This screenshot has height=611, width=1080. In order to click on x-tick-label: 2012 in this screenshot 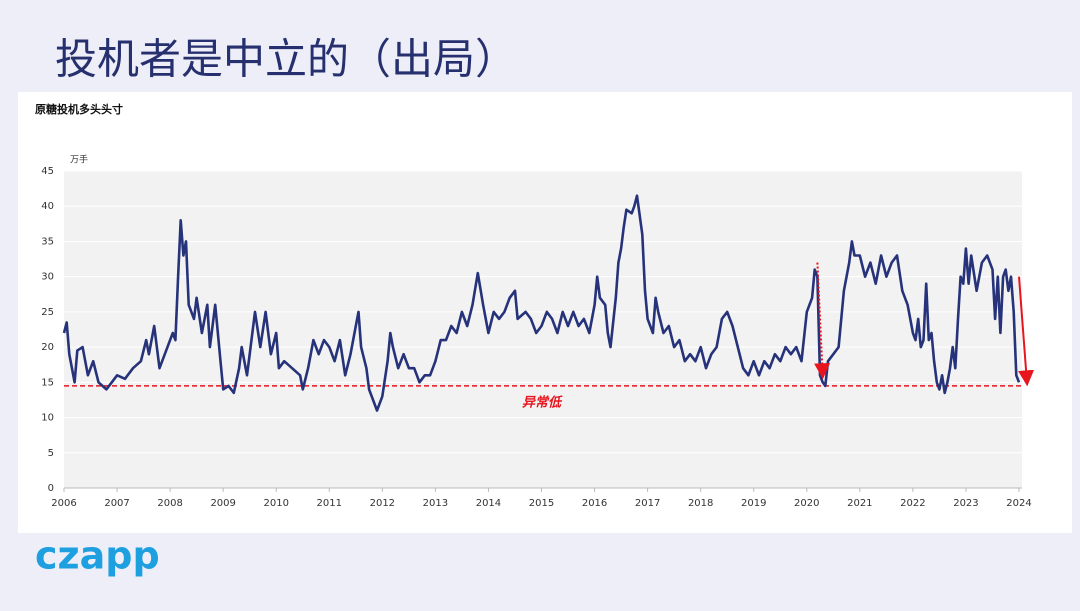, I will do `click(382, 503)`.